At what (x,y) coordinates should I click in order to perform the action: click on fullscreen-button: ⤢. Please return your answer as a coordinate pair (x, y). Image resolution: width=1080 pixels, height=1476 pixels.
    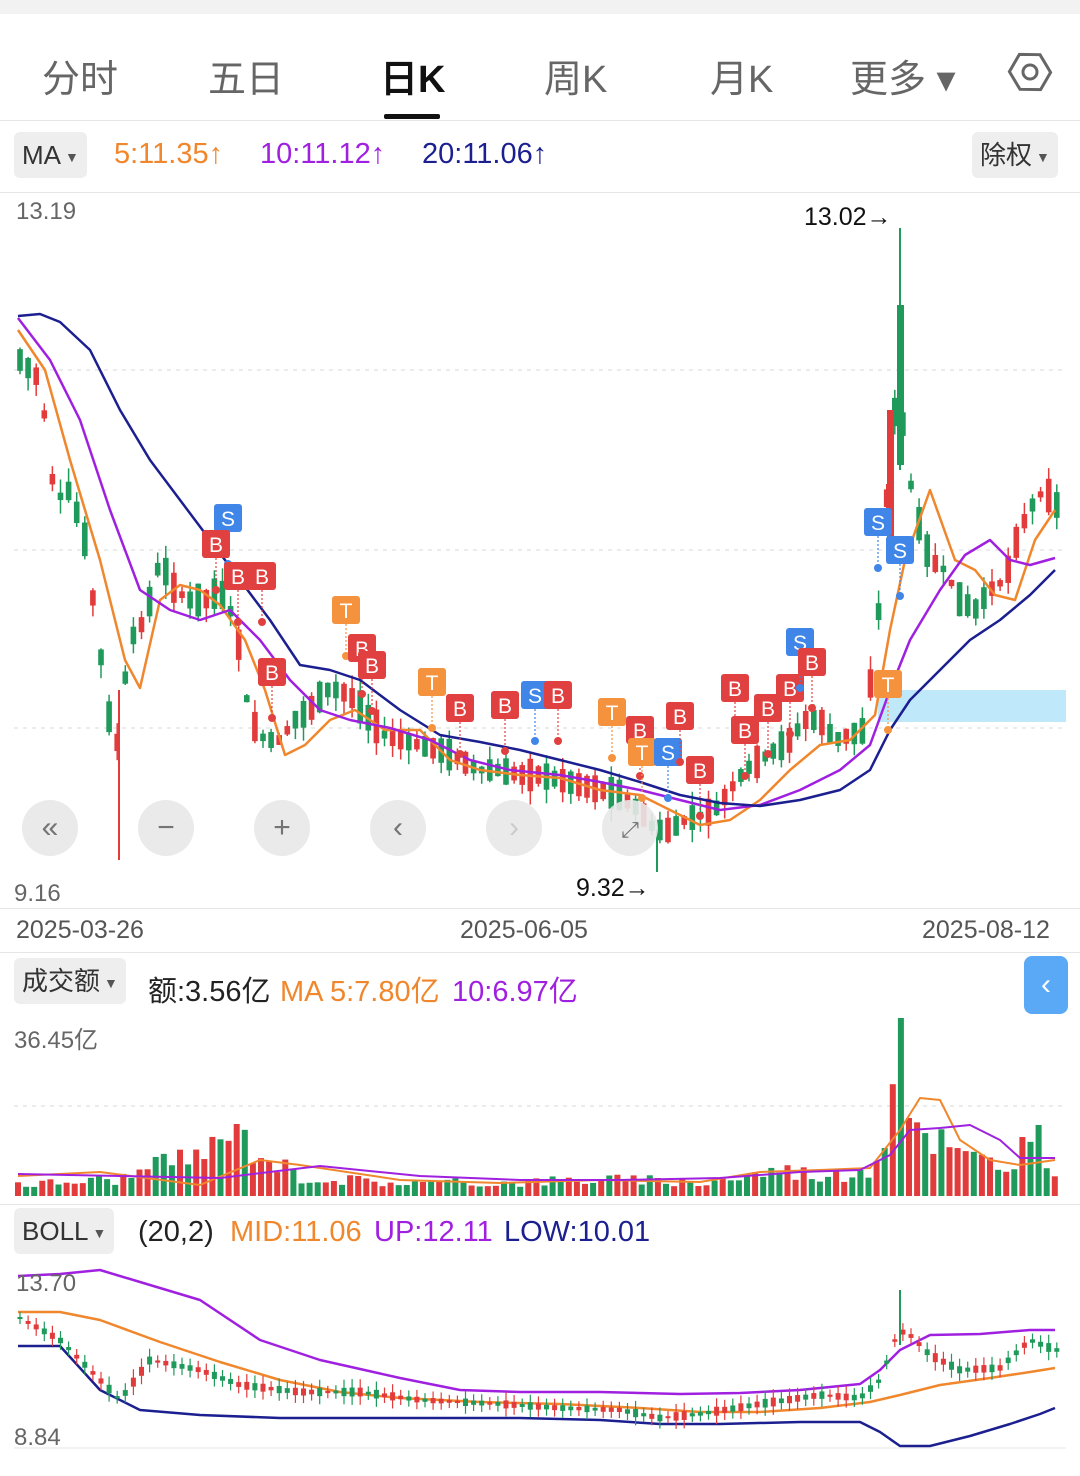
    Looking at the image, I should click on (630, 828).